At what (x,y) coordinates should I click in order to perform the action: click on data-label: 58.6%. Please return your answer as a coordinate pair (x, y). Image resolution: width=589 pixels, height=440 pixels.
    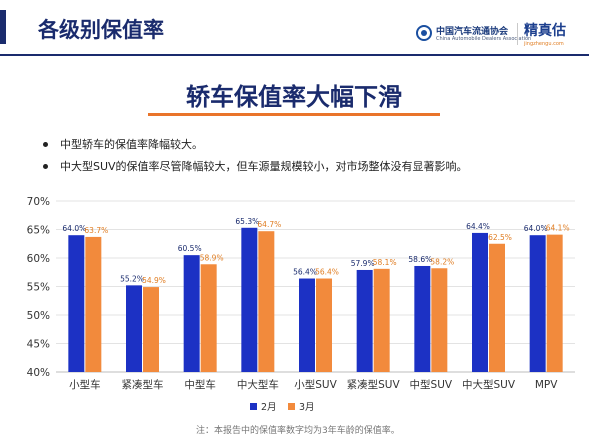
    Looking at the image, I should click on (420, 259).